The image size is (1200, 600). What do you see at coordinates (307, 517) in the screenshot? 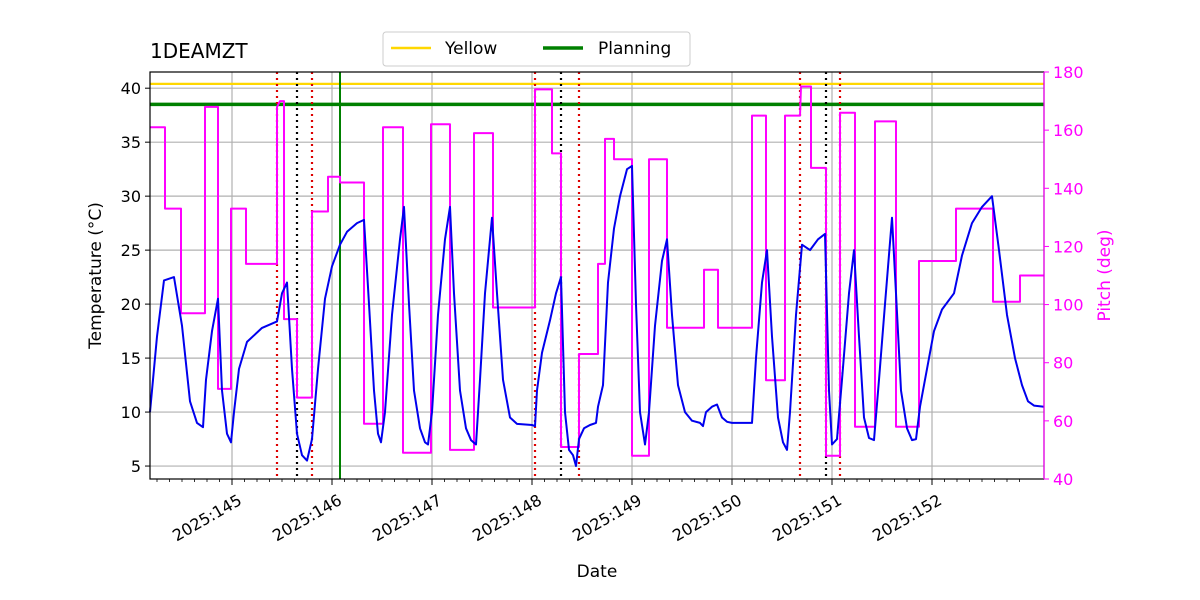
I see `x-tick-label: 2025:146` at bounding box center [307, 517].